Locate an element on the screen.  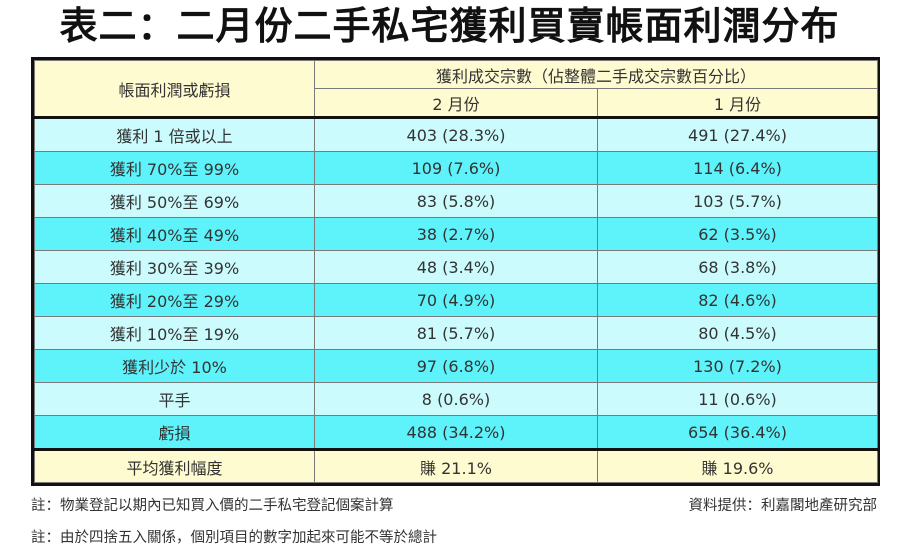
footnote: 註：由於四捨五入關係，個別項目的數字加起來可能不等於總計 is located at coordinates (234, 538).